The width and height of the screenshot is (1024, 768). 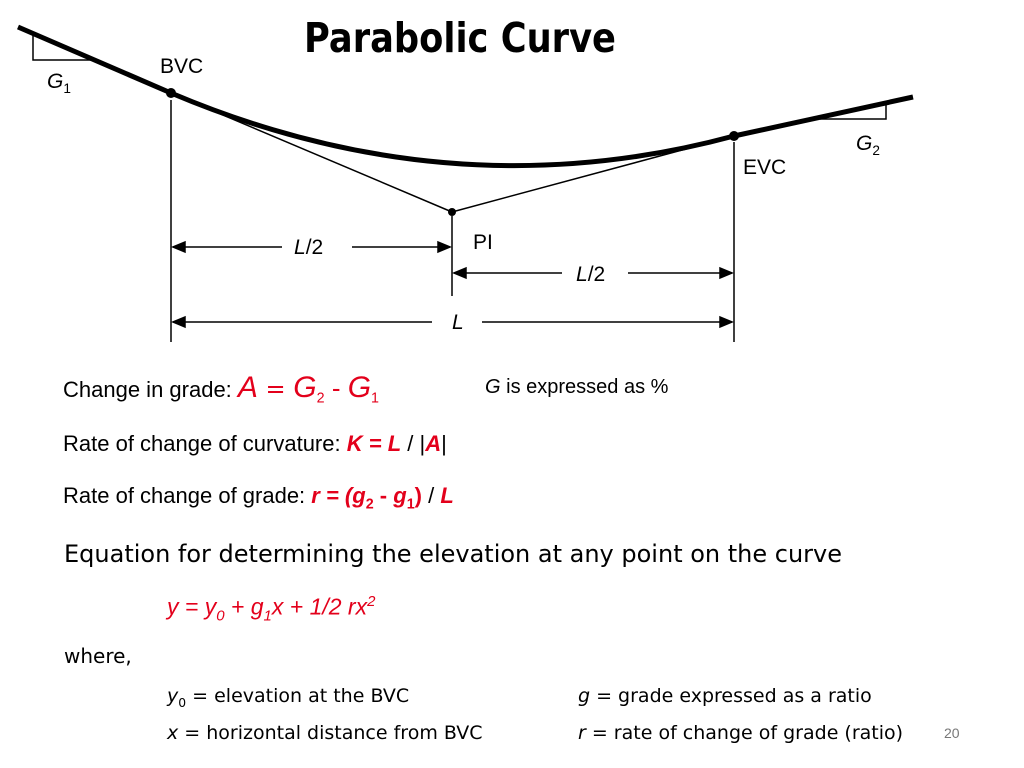 I want to click on definition-y0: y0 = elevation at the BVC, so click(x=288, y=697).